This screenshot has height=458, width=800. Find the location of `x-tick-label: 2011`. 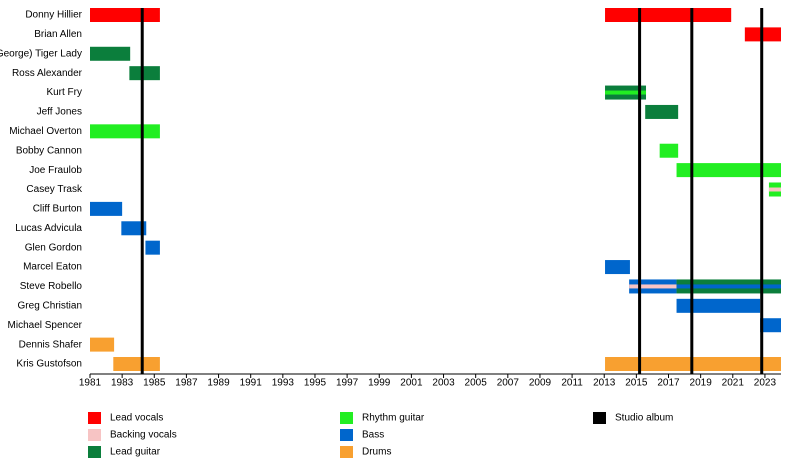

x-tick-label: 2011 is located at coordinates (572, 383).